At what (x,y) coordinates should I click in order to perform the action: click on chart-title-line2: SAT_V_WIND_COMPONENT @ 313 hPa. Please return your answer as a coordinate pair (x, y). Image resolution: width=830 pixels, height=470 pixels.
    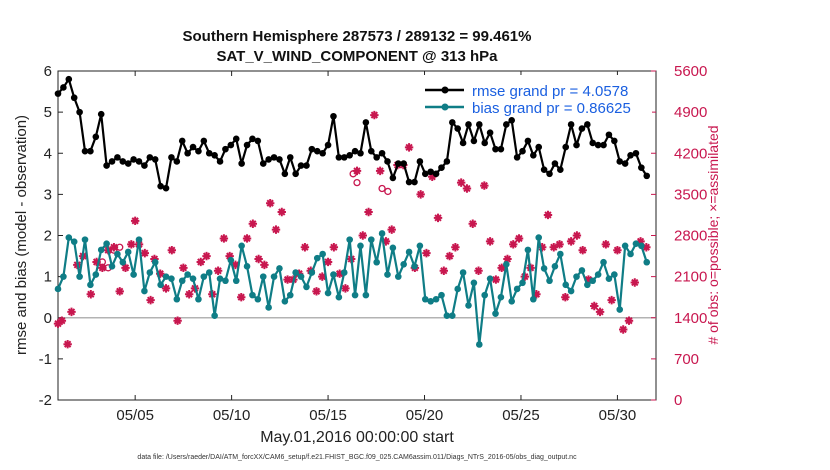
    Looking at the image, I should click on (357, 56).